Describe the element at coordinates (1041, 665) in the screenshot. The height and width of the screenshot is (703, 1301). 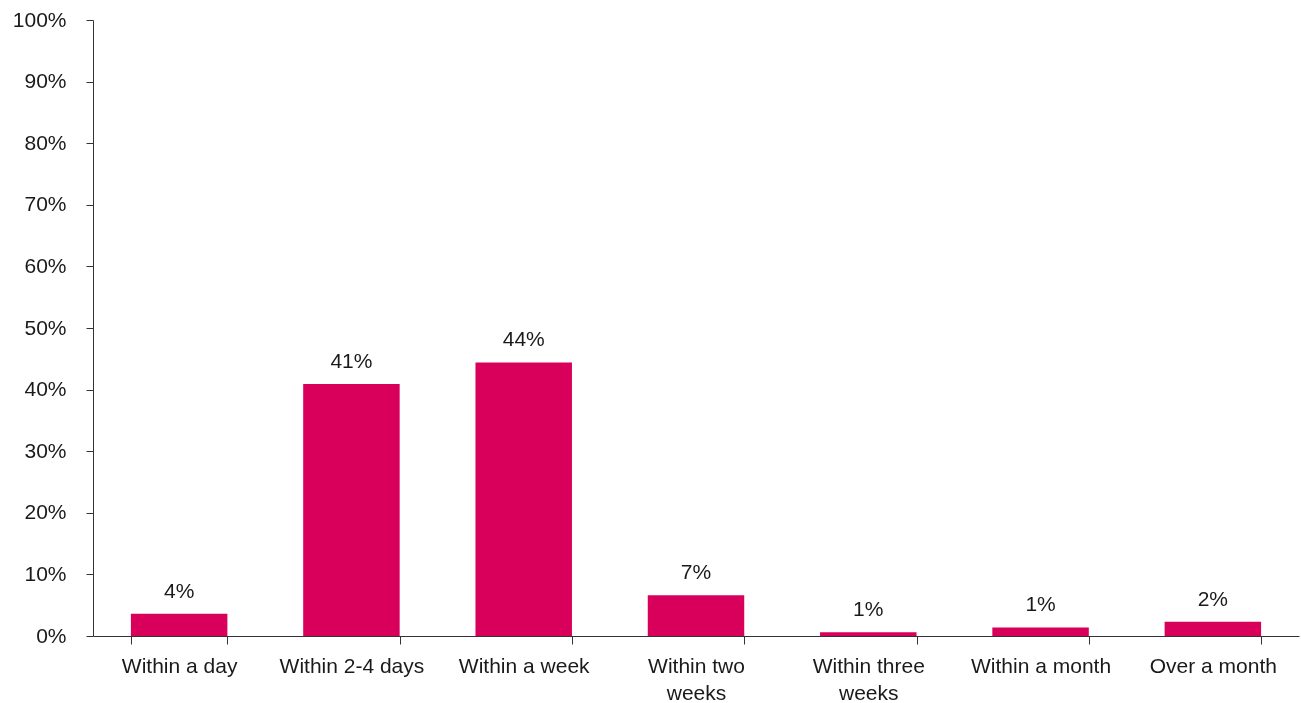
I see `x-tick-label: Within a month` at that location.